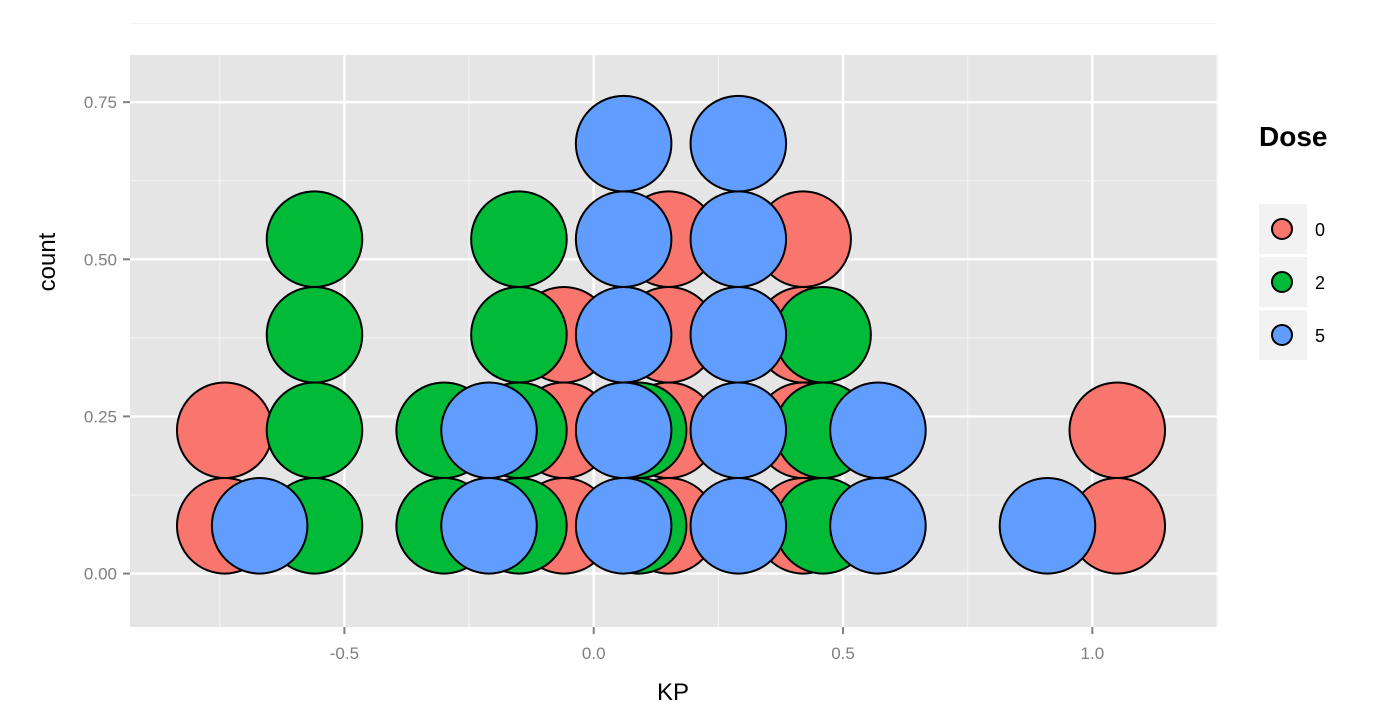  Describe the element at coordinates (673, 692) in the screenshot. I see `x-axis-title: KP` at that location.